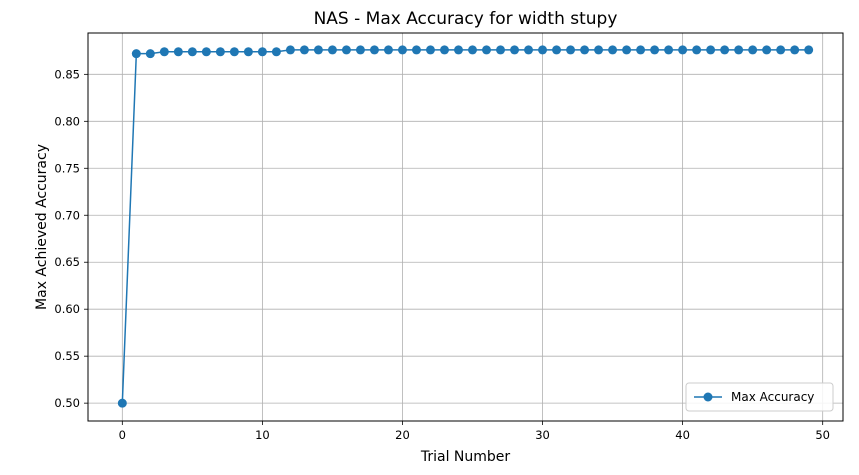  Describe the element at coordinates (67, 215) in the screenshot. I see `y-tick-label: 0.70` at that location.